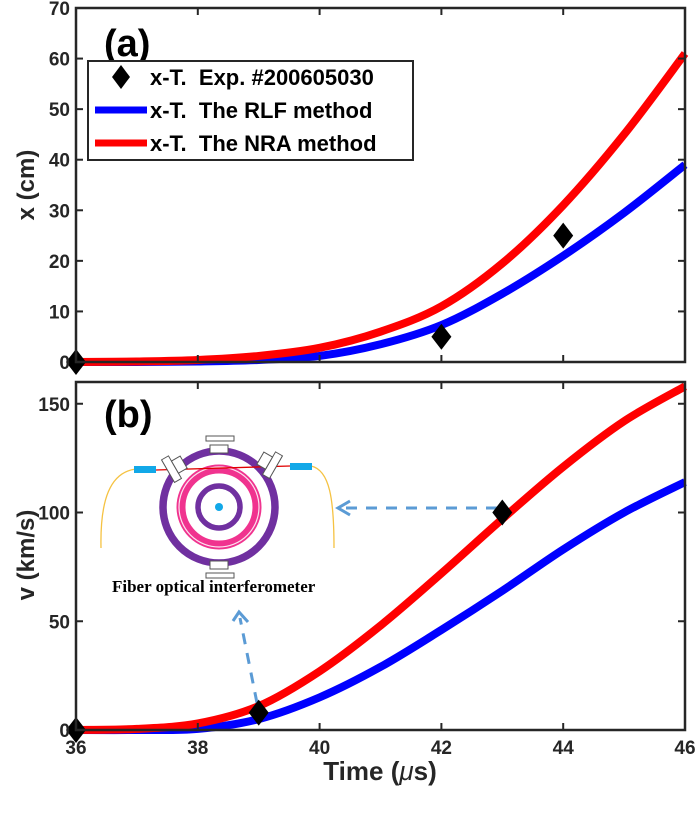  Describe the element at coordinates (64, 731) in the screenshot. I see `panel-b-y-tick-label: 0` at that location.